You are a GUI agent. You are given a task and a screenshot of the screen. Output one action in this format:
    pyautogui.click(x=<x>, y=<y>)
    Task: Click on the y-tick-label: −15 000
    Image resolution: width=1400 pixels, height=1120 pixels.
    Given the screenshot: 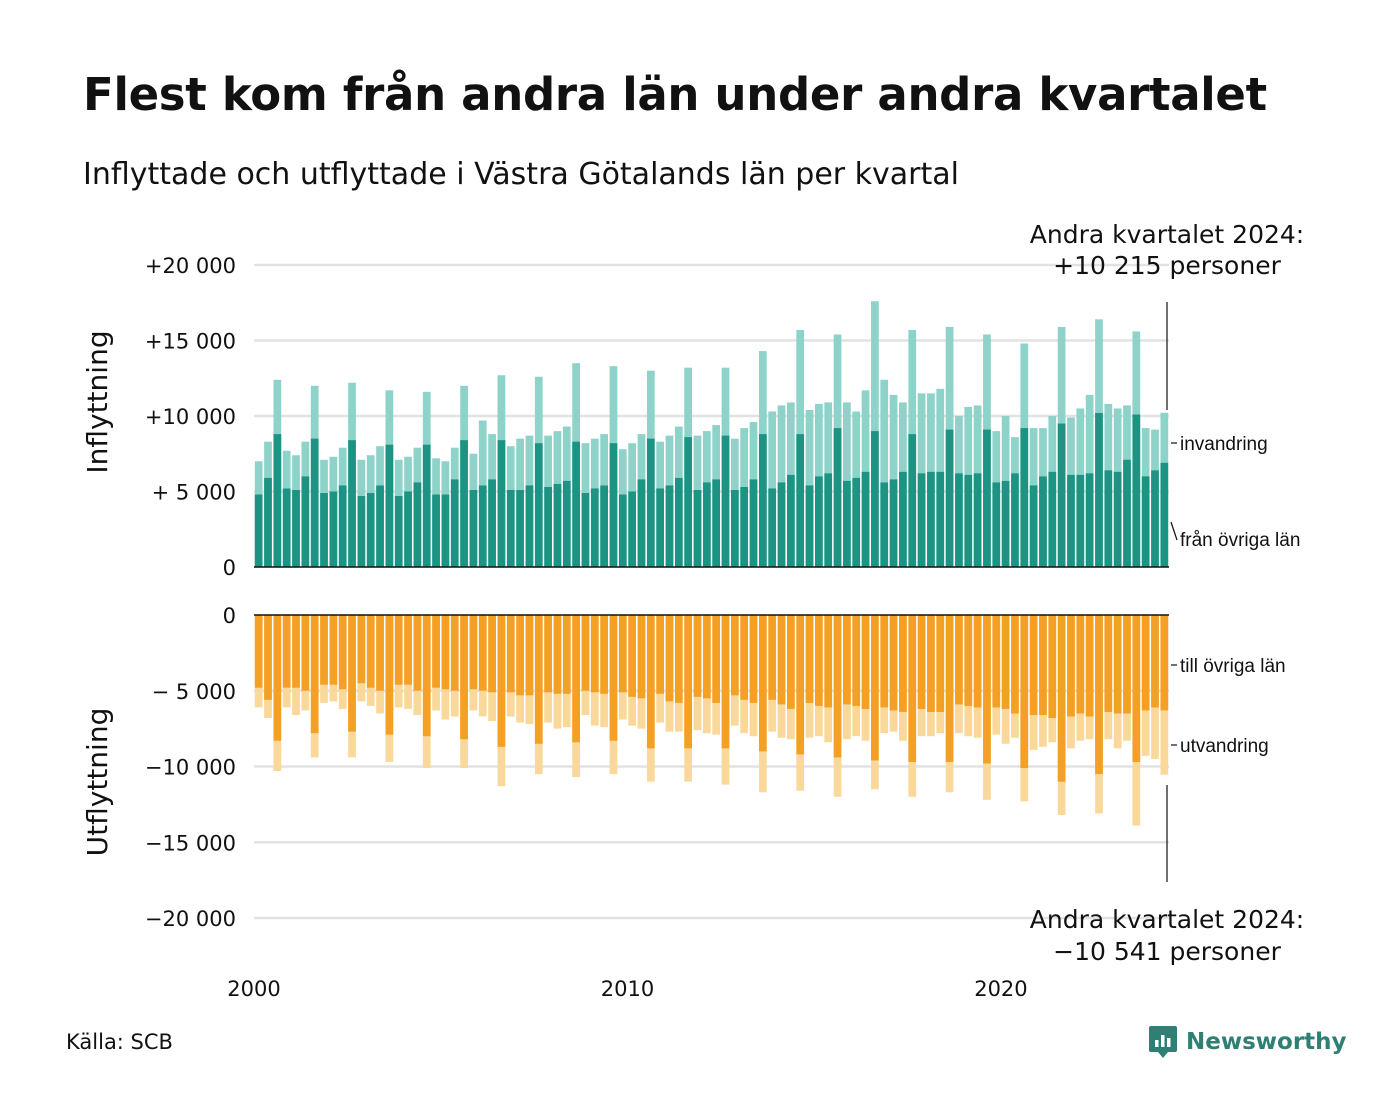 What is the action you would take?
    pyautogui.click(x=190, y=843)
    